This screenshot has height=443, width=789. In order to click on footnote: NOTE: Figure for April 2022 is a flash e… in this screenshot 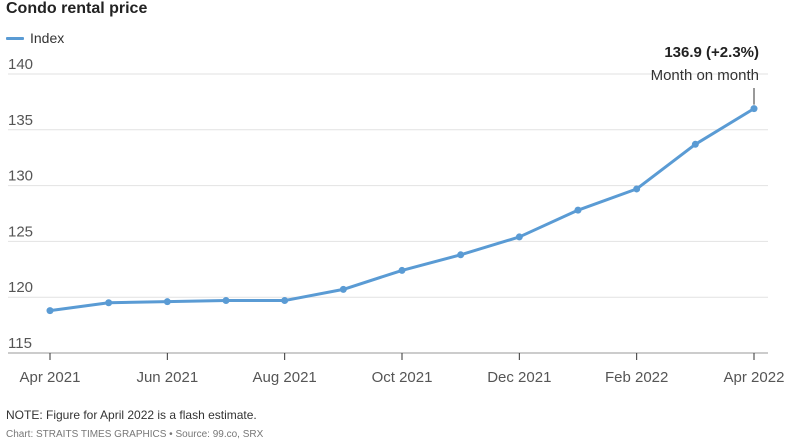, I will do `click(131, 415)`.